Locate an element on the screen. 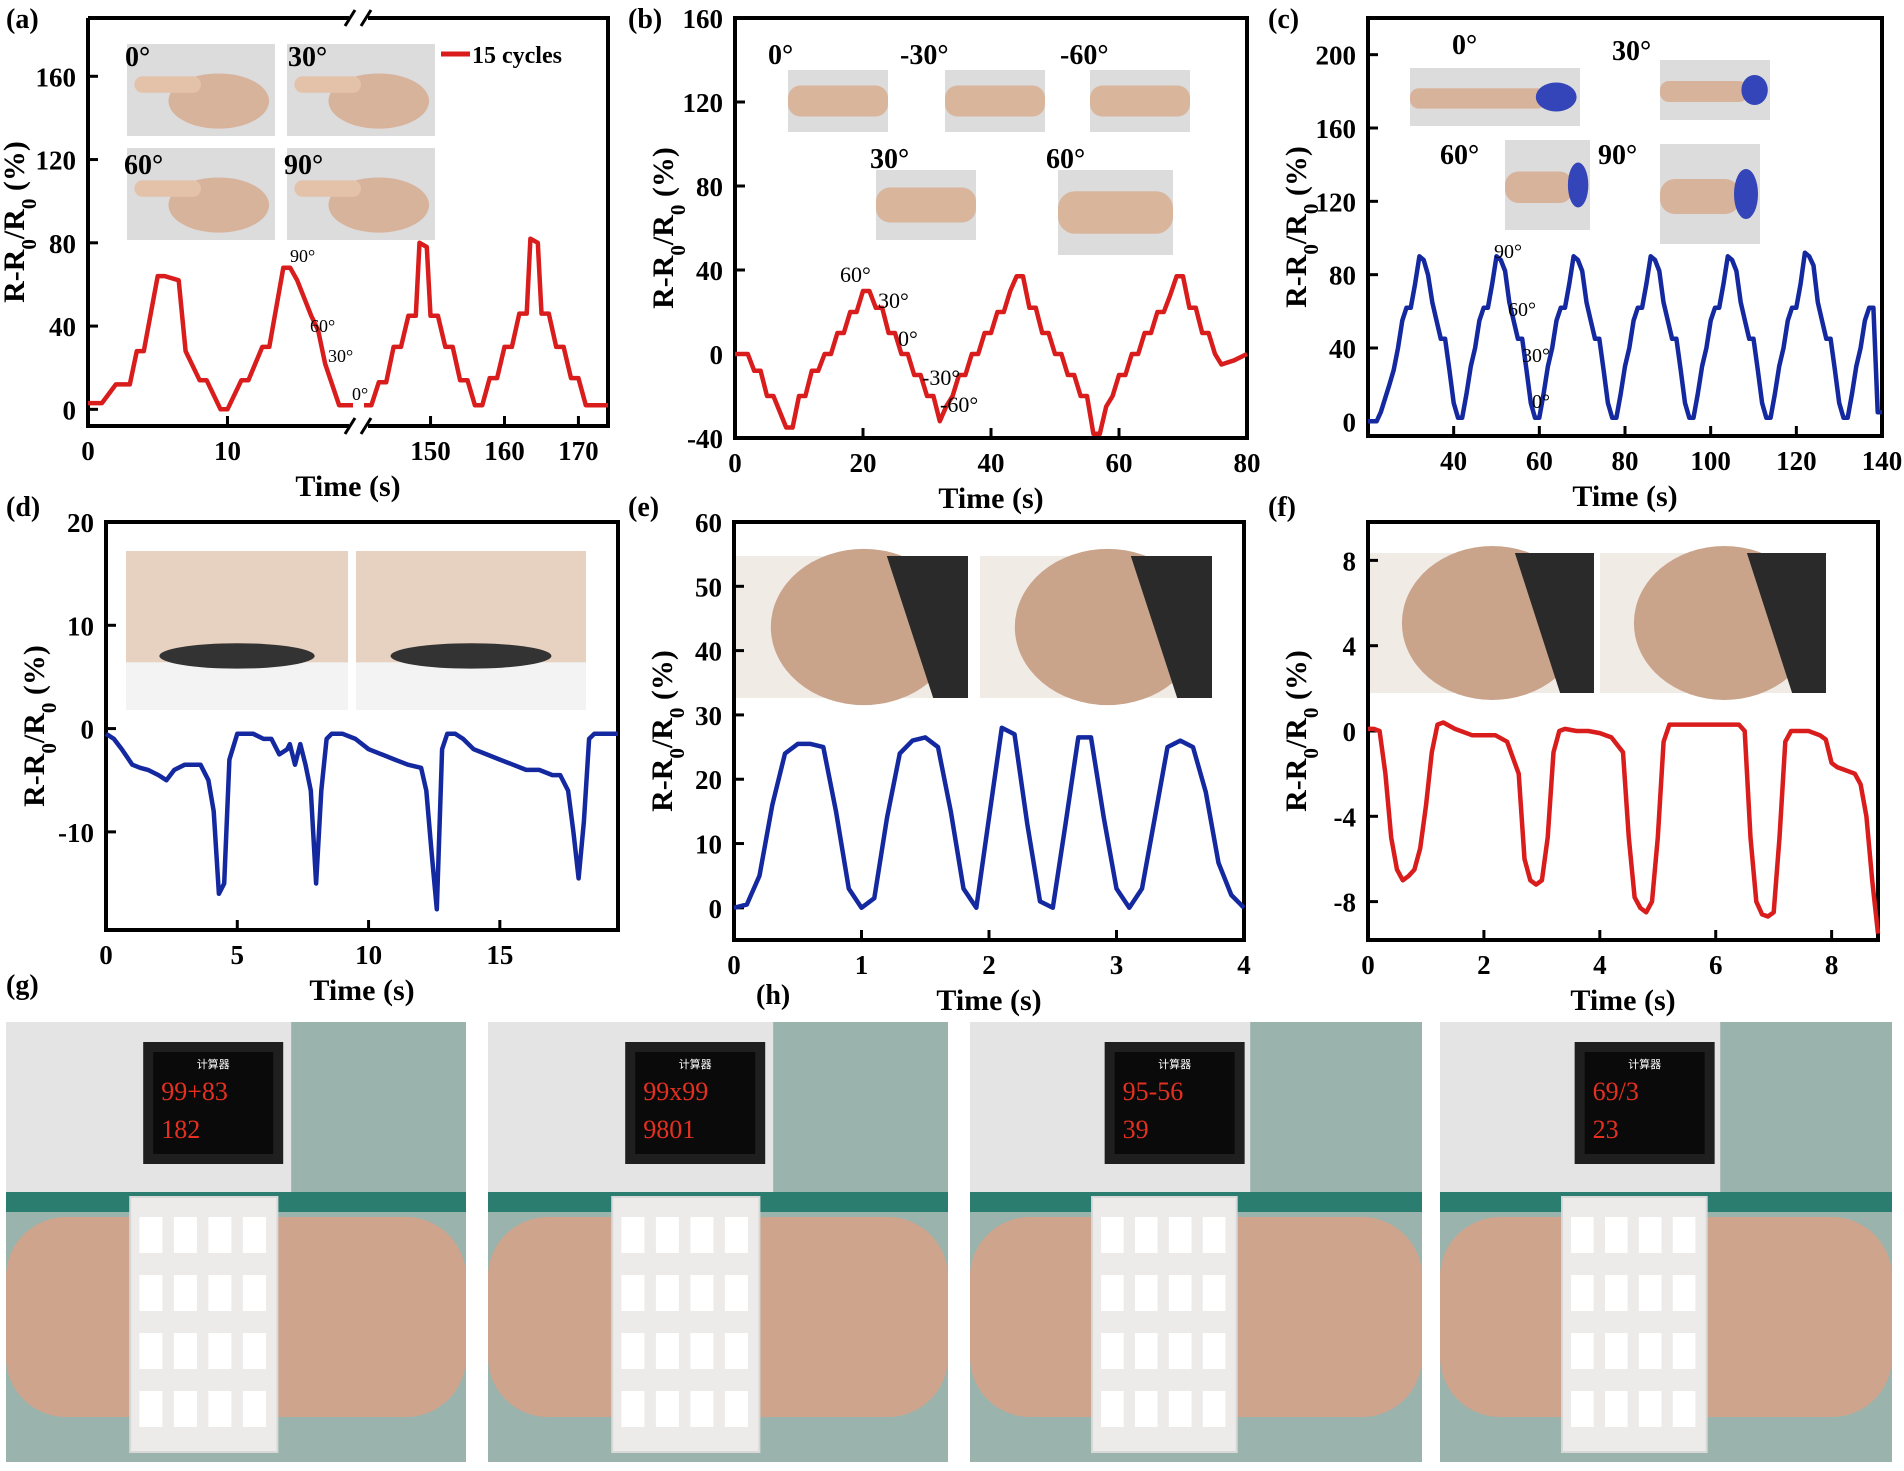 The width and height of the screenshot is (1904, 1471). y-tick-label-b-5: 160 is located at coordinates (703, 19).